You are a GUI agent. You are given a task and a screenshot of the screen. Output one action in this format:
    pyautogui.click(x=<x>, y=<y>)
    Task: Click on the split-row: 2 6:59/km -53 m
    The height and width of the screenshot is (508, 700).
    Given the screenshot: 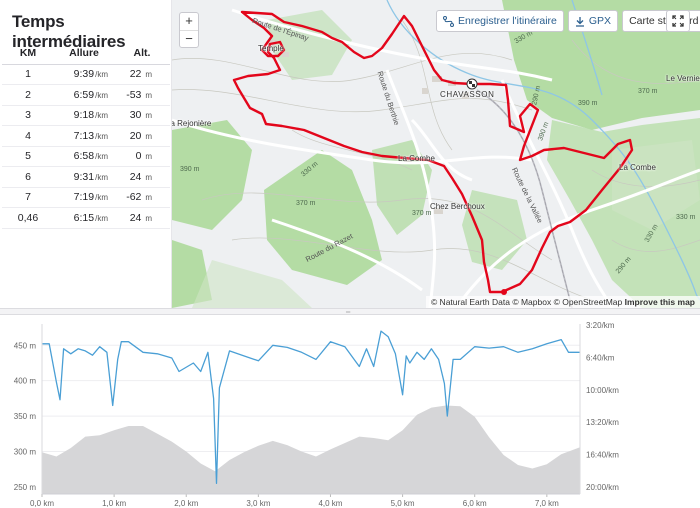 What is the action you would take?
    pyautogui.click(x=86, y=95)
    